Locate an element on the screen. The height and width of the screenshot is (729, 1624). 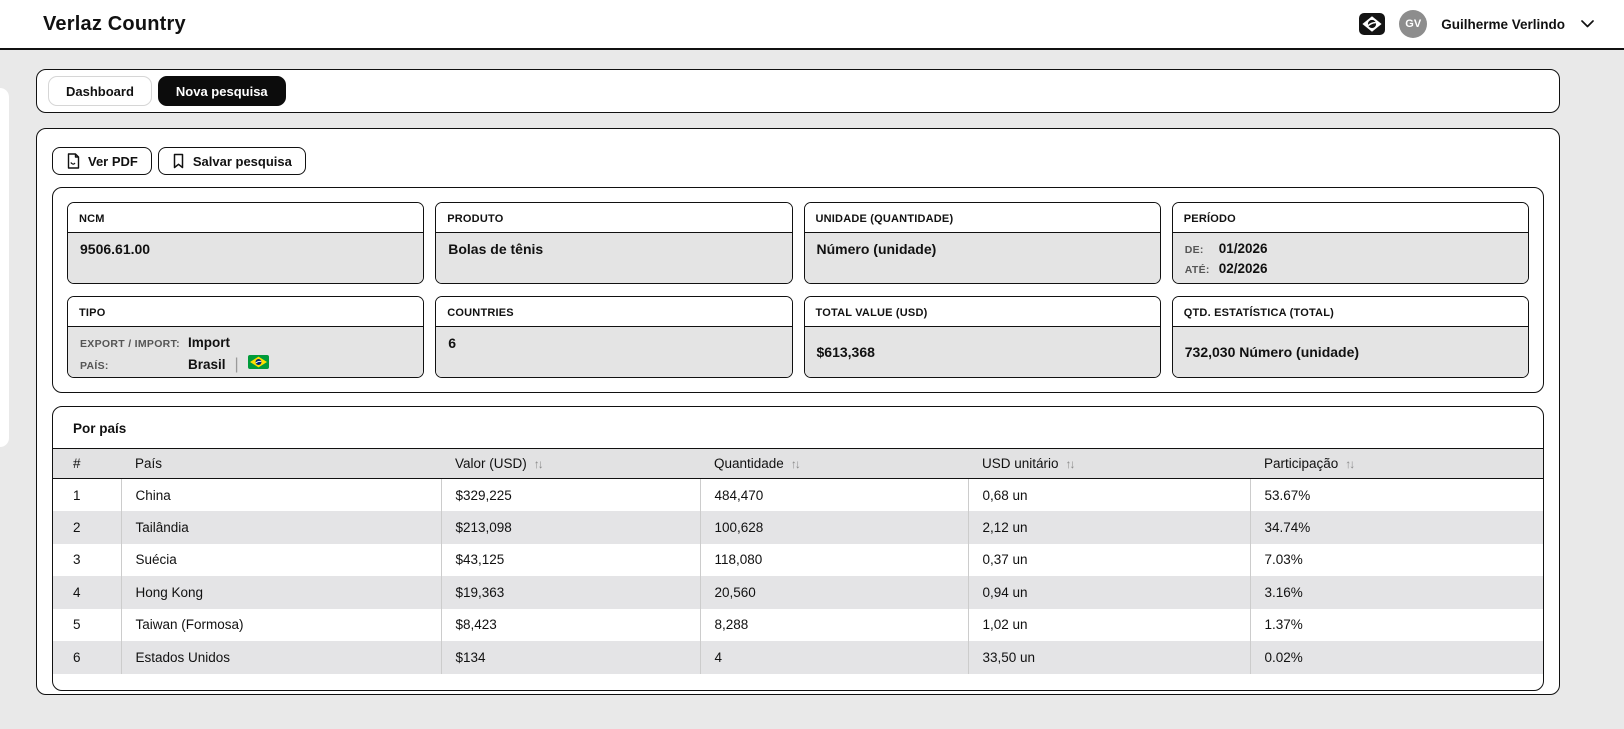
periodo-ate-value: 02/2026 is located at coordinates (1243, 268).